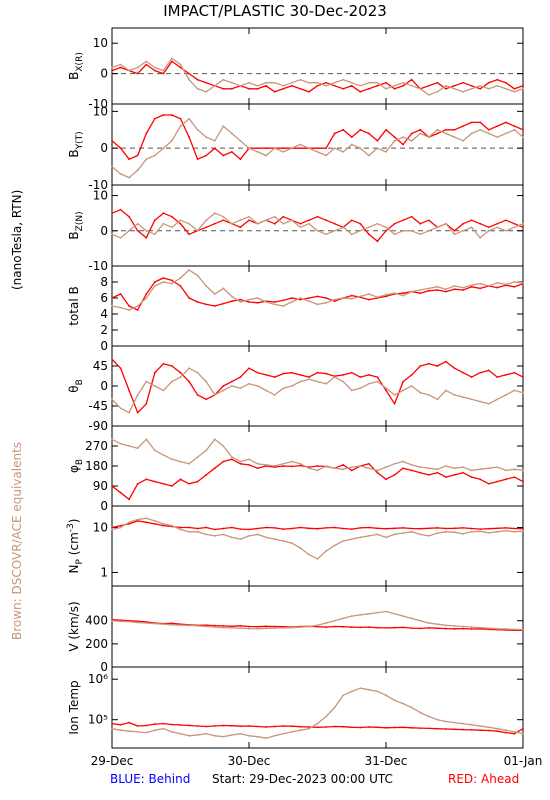 The height and width of the screenshot is (800, 550). I want to click on panel-frame, so click(317, 386).